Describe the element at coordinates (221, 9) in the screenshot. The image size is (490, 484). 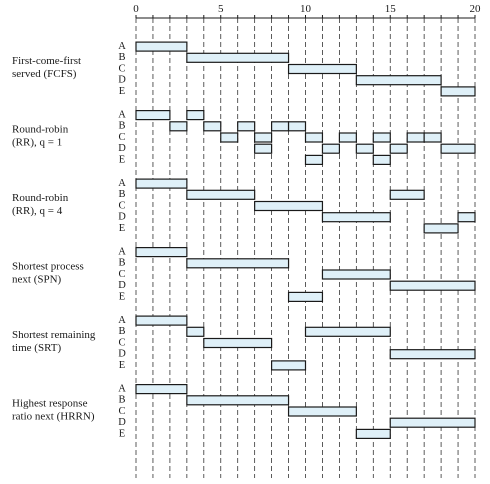
I see `axis-tick-label: 5` at that location.